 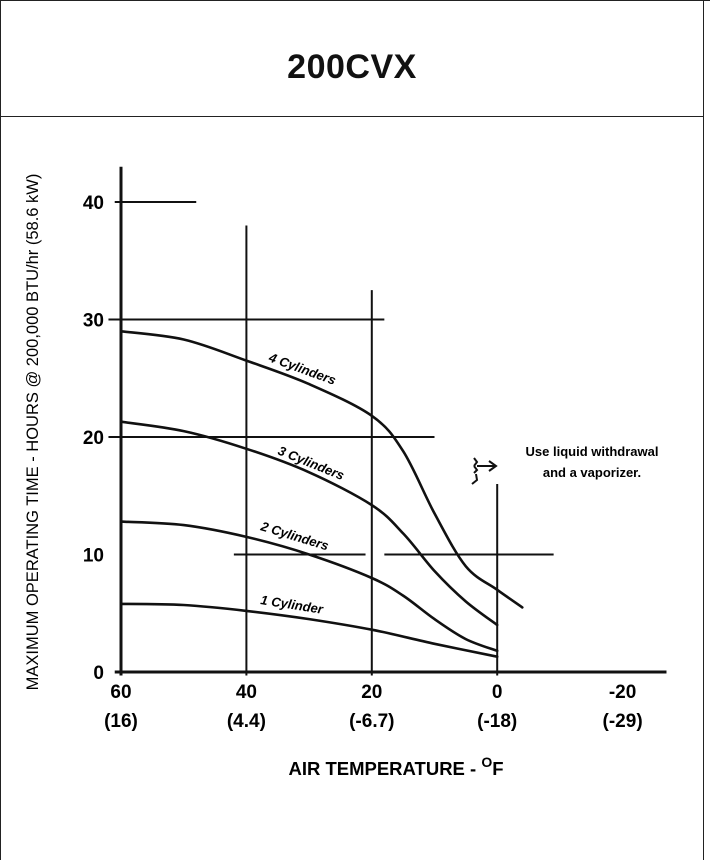 I want to click on x-tick-sublabel--20: (-29), so click(x=623, y=721).